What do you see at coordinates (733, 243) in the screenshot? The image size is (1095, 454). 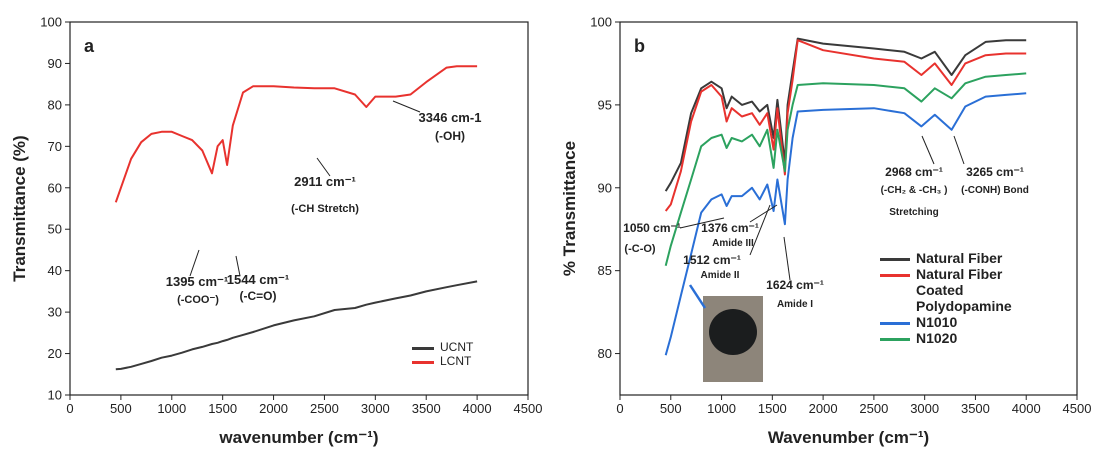 I see `annotation: Amide III` at bounding box center [733, 243].